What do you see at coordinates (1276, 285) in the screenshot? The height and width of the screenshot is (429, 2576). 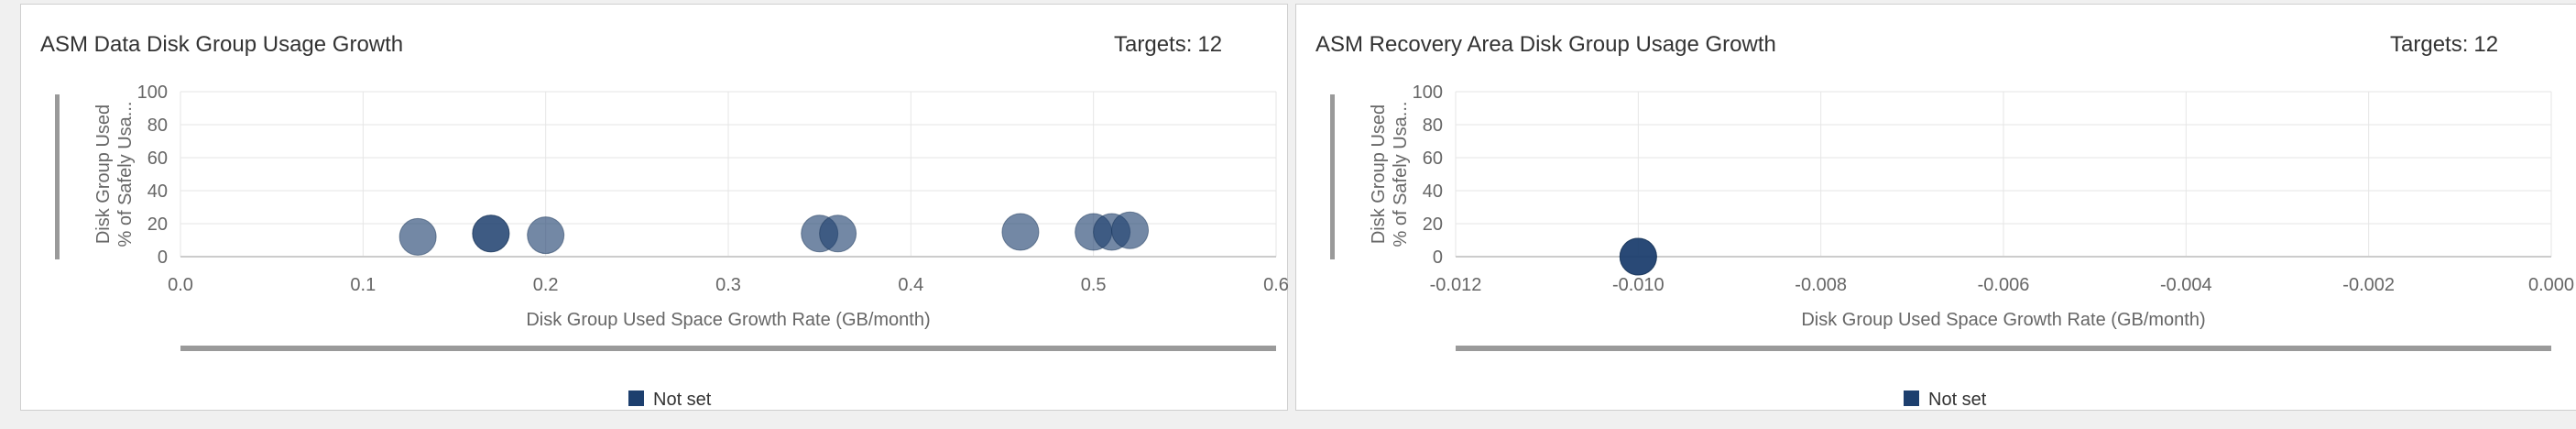 I see `x-tick-label: 0.6` at bounding box center [1276, 285].